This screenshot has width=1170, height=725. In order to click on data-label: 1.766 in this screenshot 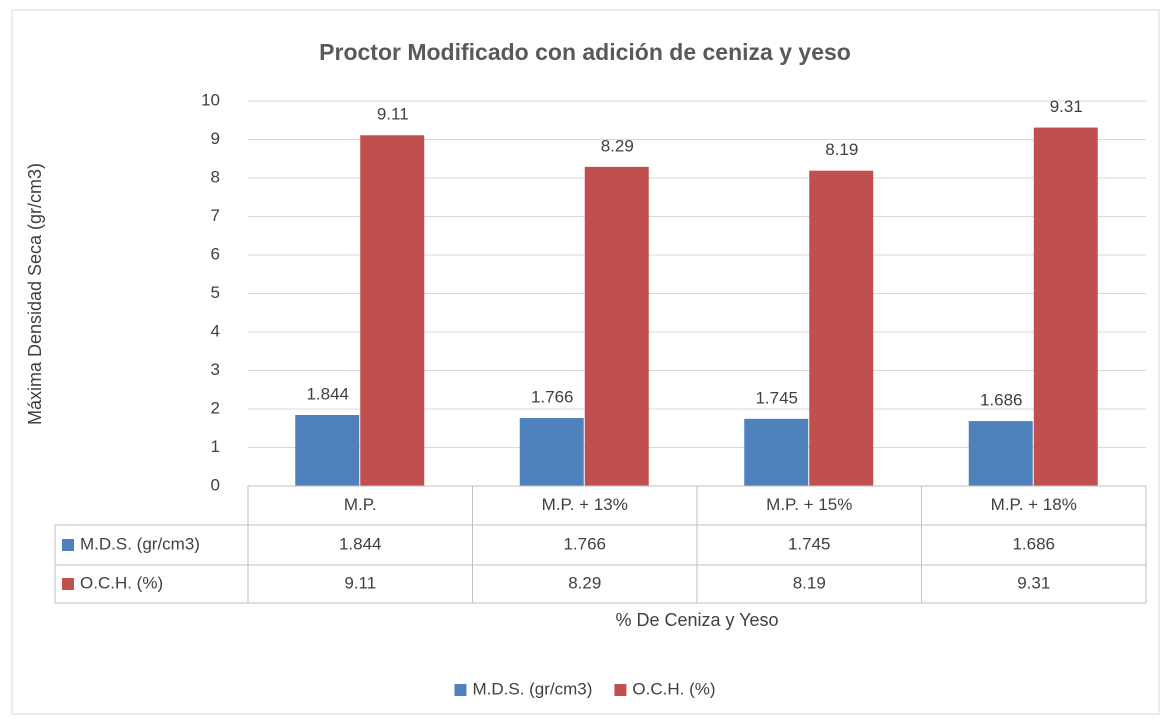, I will do `click(552, 396)`.